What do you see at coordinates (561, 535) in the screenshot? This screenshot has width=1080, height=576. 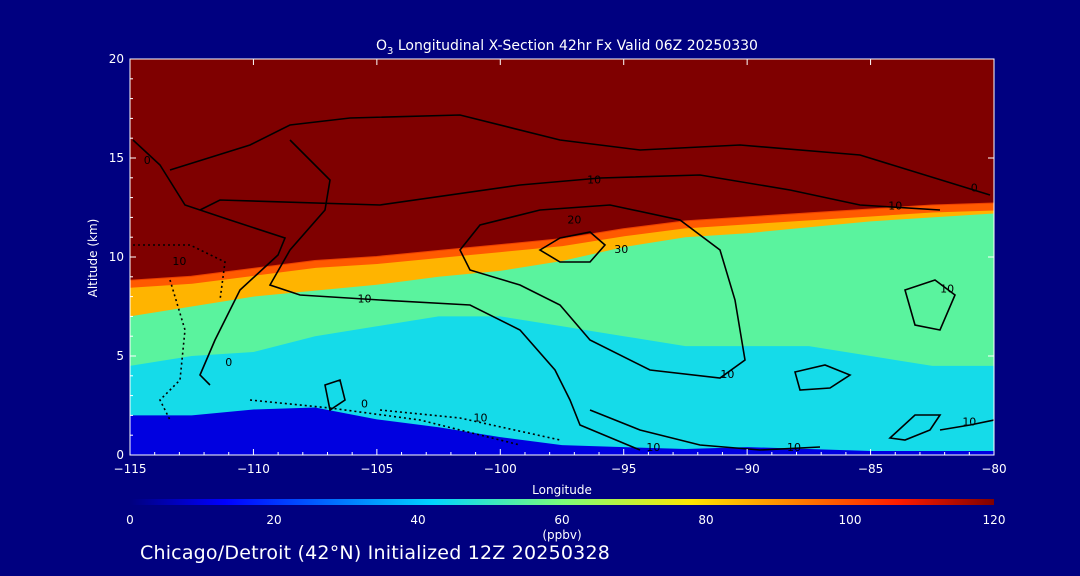 I see `colorbar-unit-label: (ppbv)` at bounding box center [561, 535].